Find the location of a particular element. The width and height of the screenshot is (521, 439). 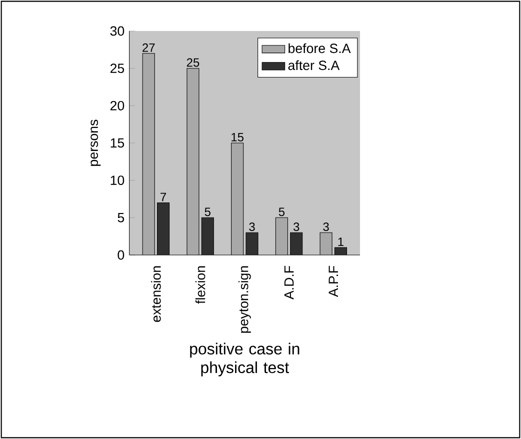

data-label: 25 is located at coordinates (193, 62).